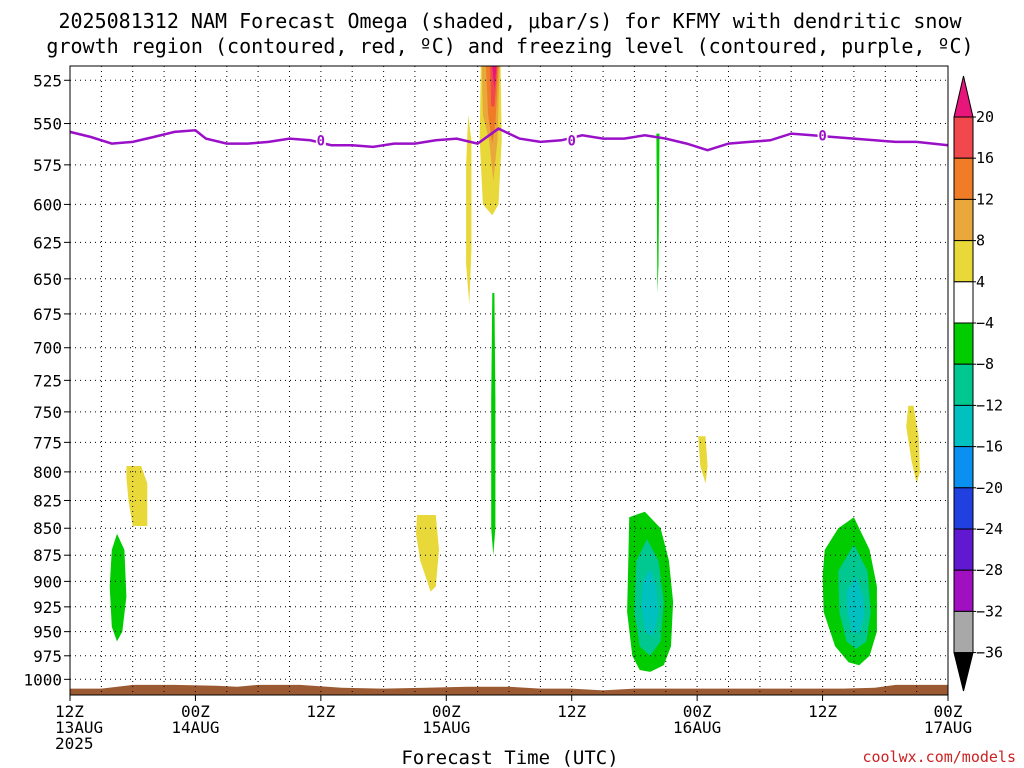  I want to click on colorbar-label: −24, so click(989, 529).